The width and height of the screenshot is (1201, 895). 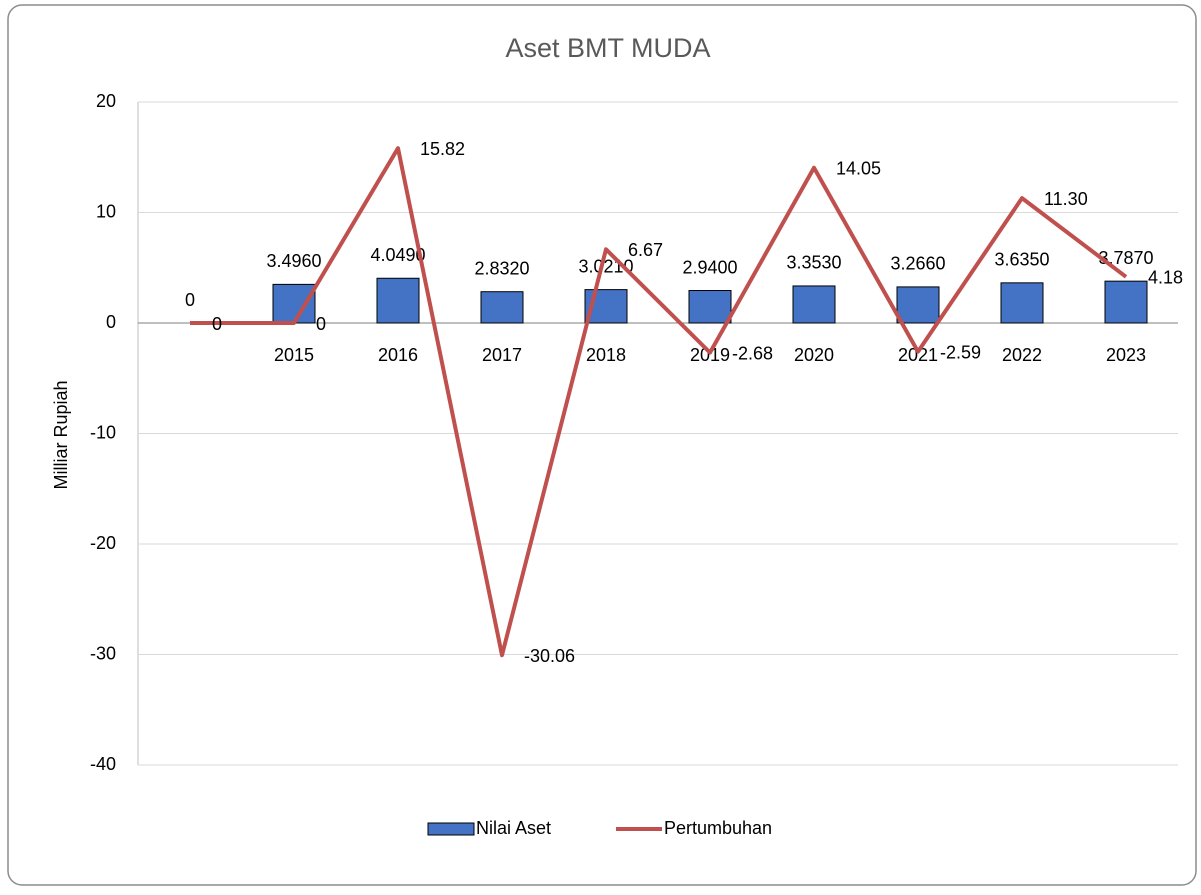 What do you see at coordinates (606, 355) in the screenshot?
I see `x-tick-label: 2018` at bounding box center [606, 355].